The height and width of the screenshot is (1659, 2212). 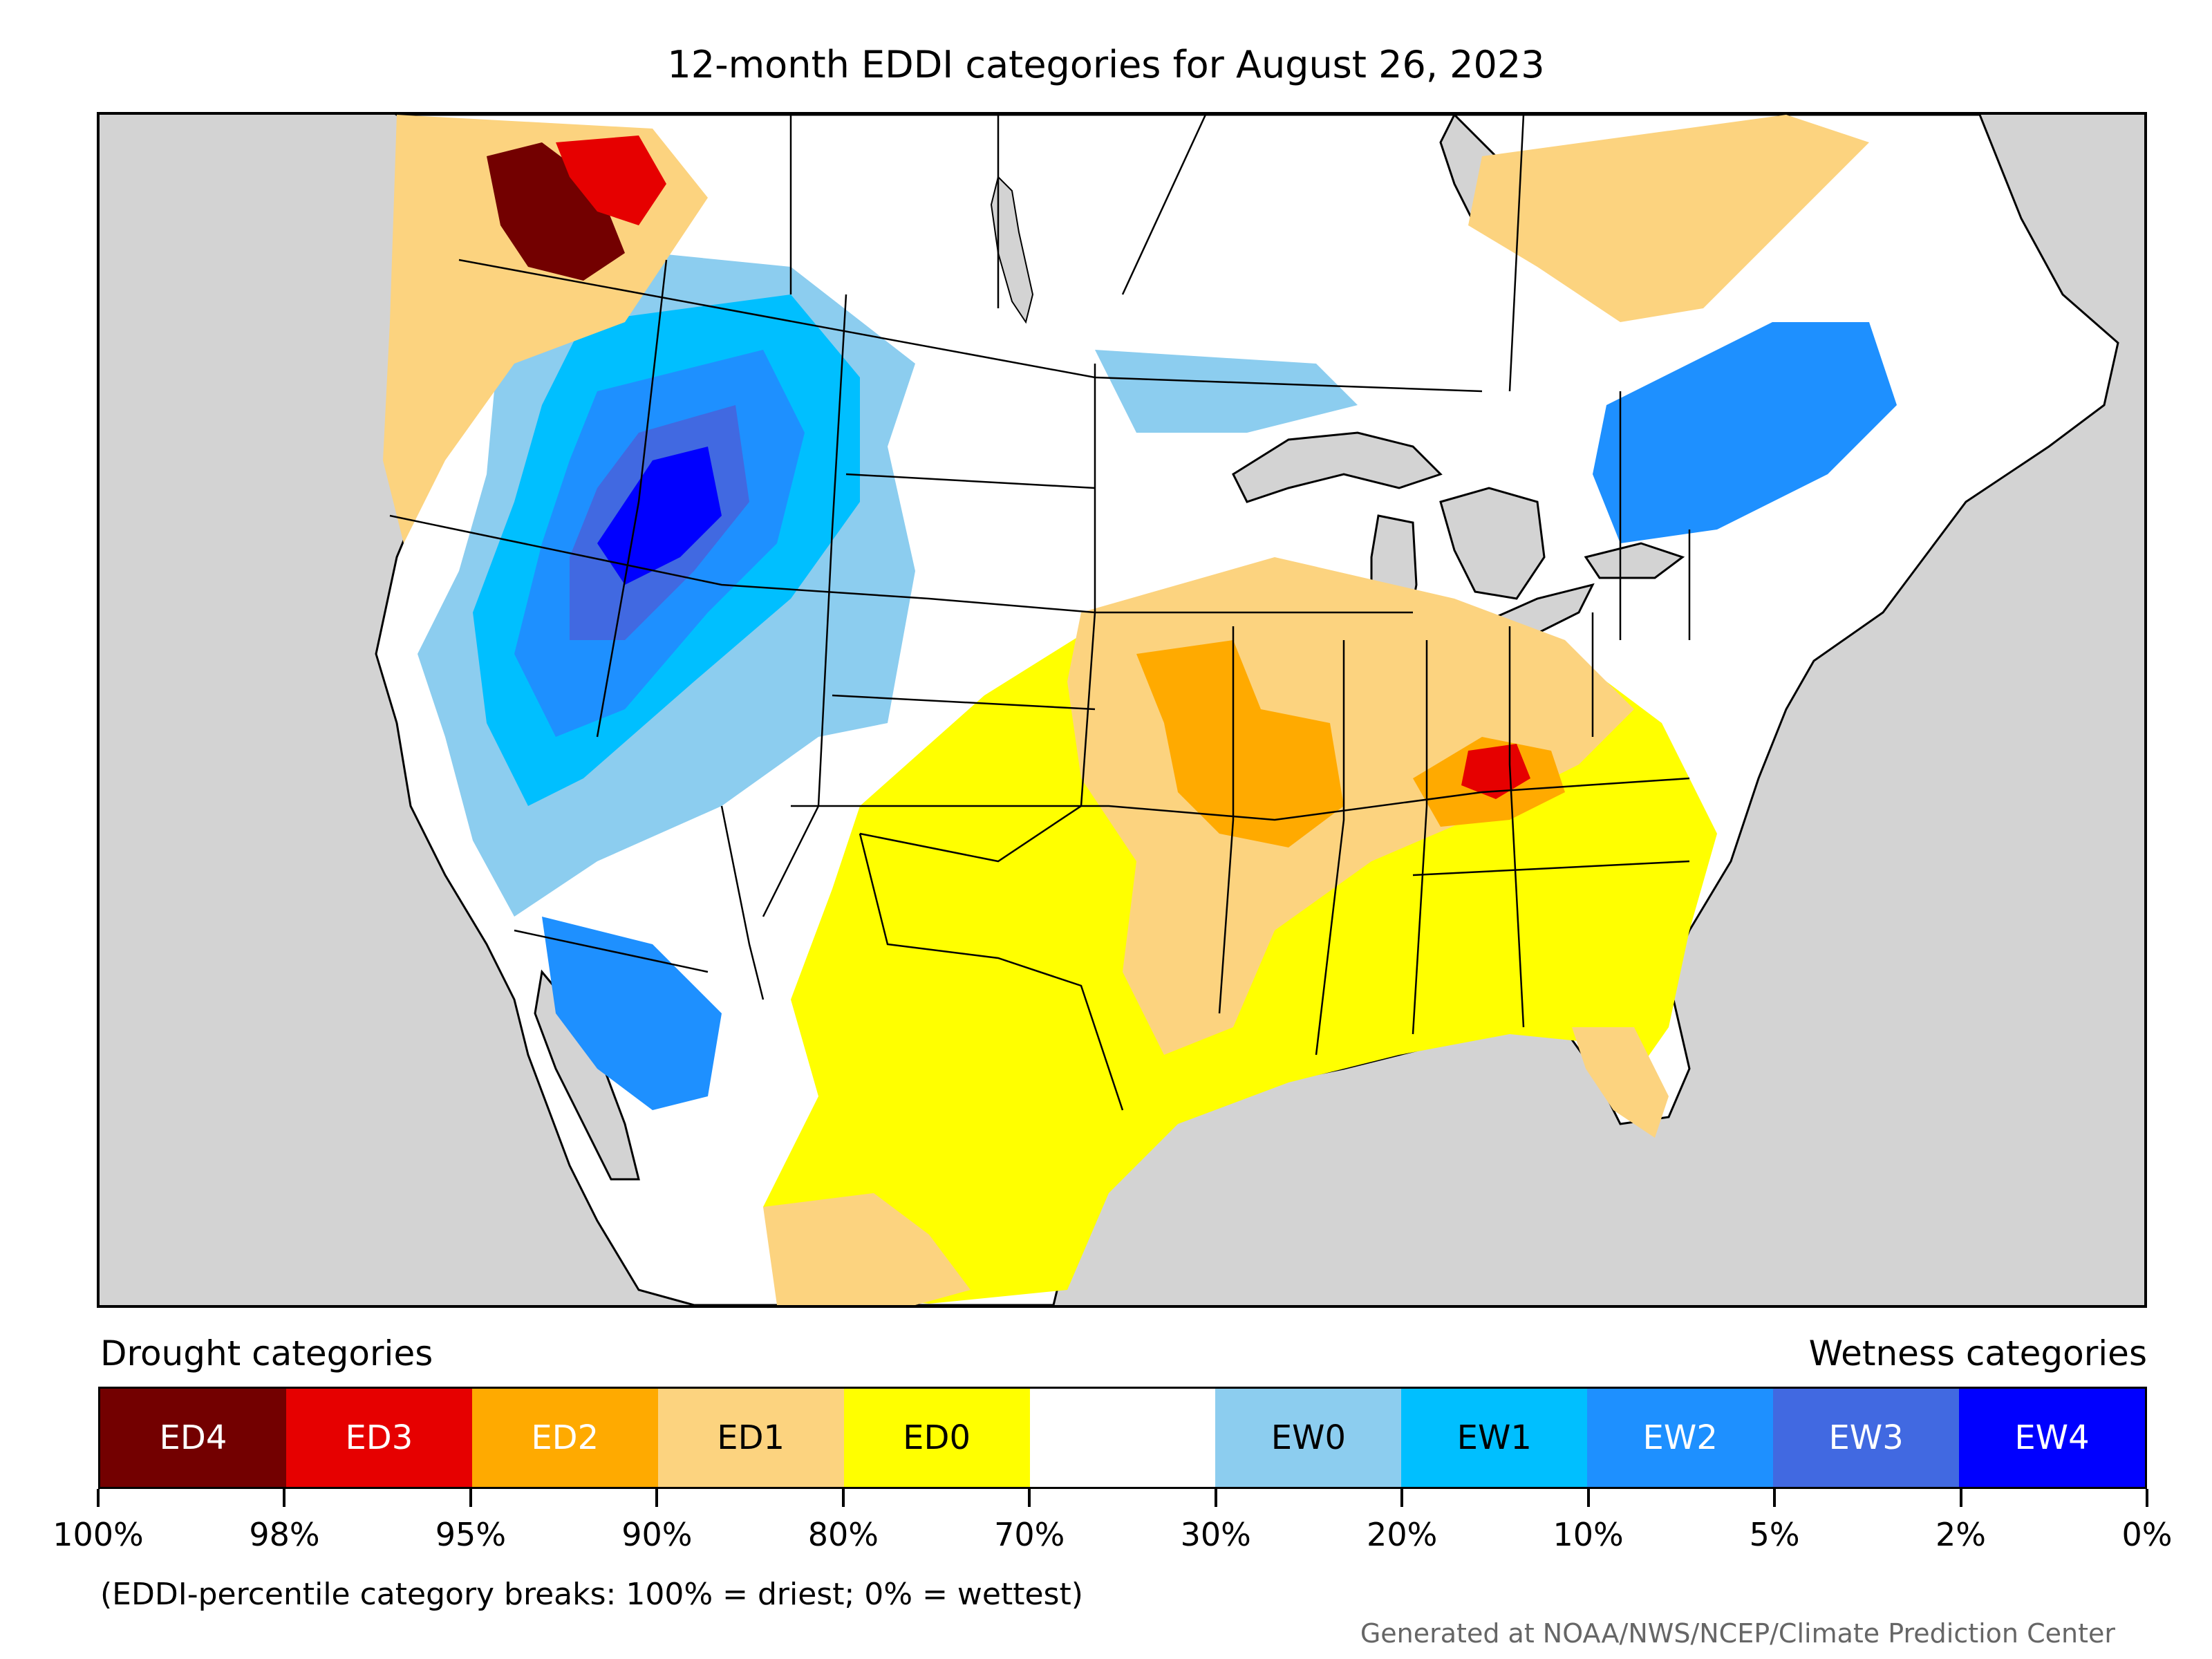 I want to click on colorbar-tick-label: 100%, so click(x=99, y=1535).